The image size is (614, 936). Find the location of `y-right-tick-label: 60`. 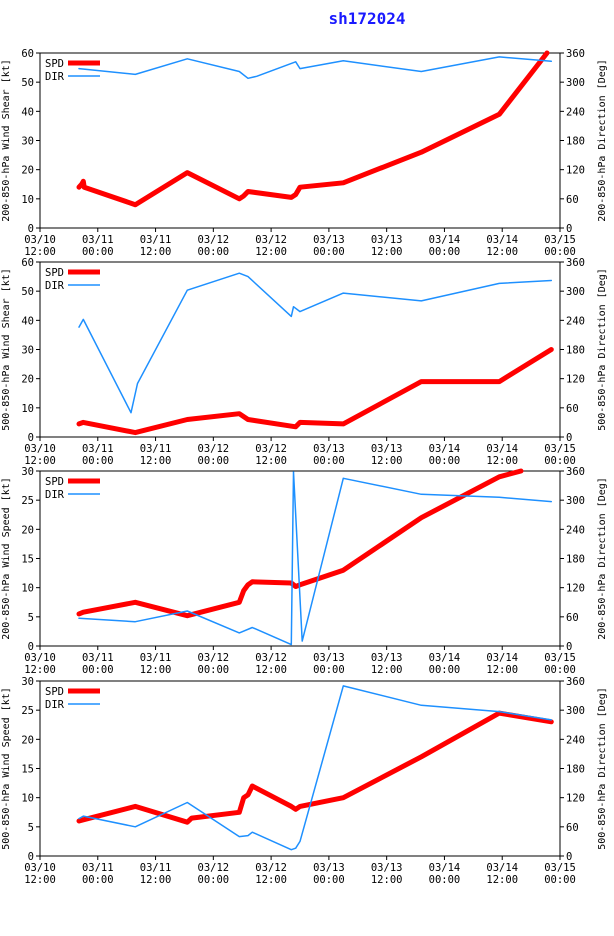

y-right-tick-label: 60 is located at coordinates (572, 618).